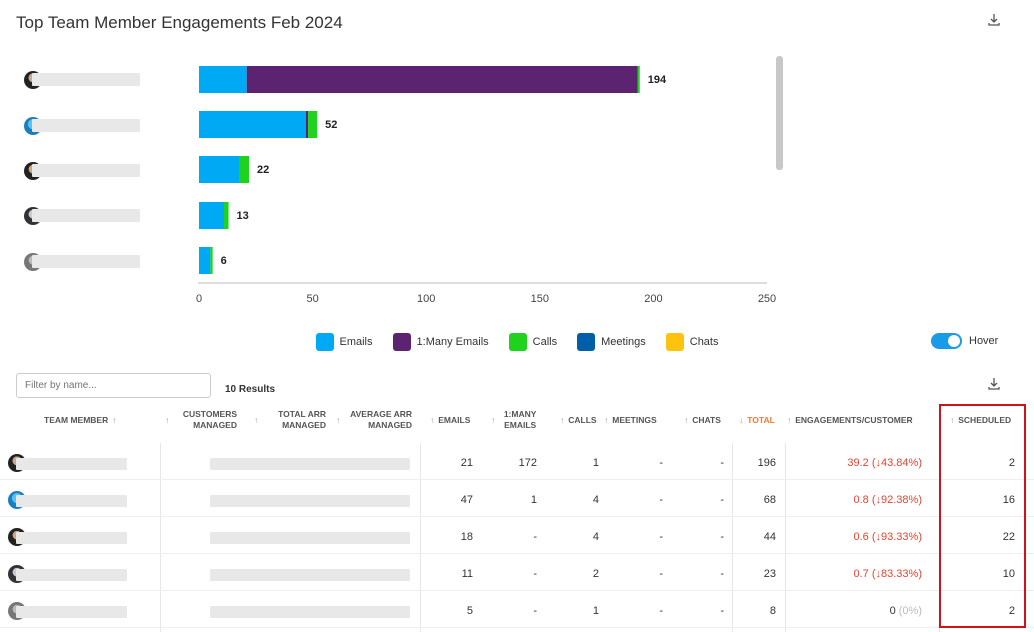  What do you see at coordinates (517, 498) in the screenshot?
I see `table-row: 47 1 4 - - 68 0.8 (↓92.38%) 16` at bounding box center [517, 498].